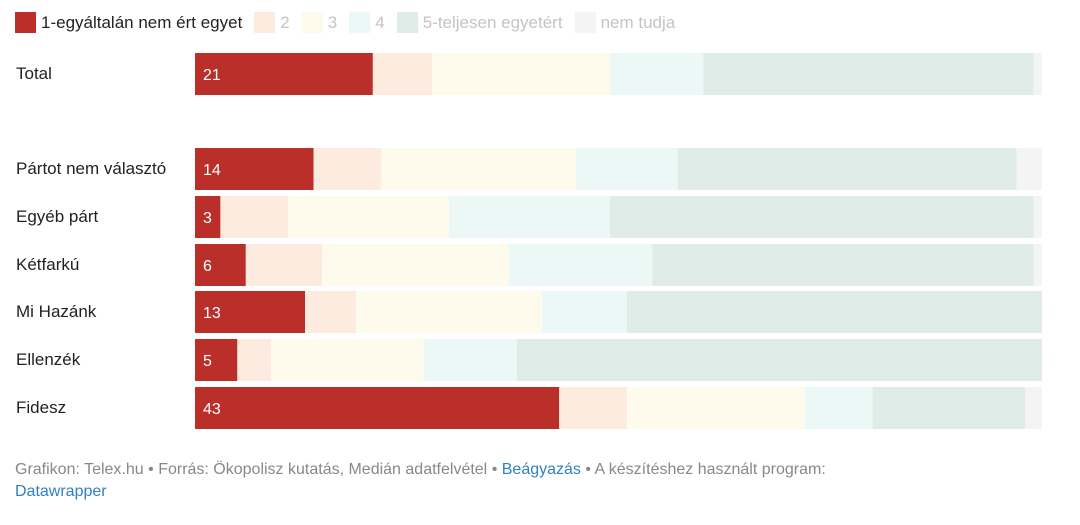 The image size is (1080, 525). Describe the element at coordinates (710, 469) in the screenshot. I see `footer-program-text: A készítéshez használt program:` at that location.